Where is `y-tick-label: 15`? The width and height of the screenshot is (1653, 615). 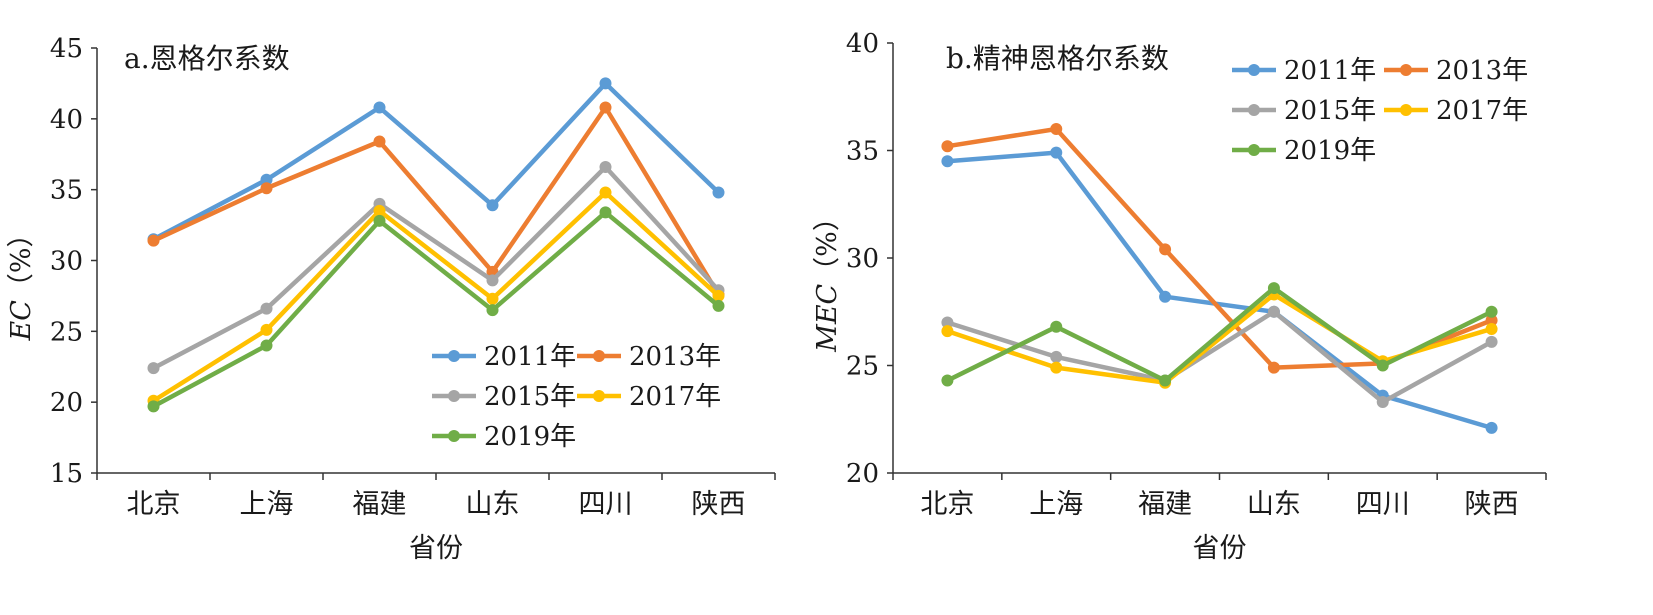
y-tick-label: 15 is located at coordinates (66, 474).